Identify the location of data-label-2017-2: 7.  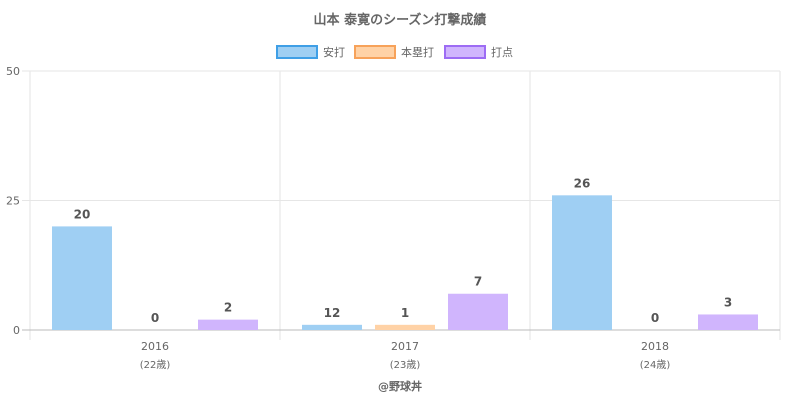
(478, 282).